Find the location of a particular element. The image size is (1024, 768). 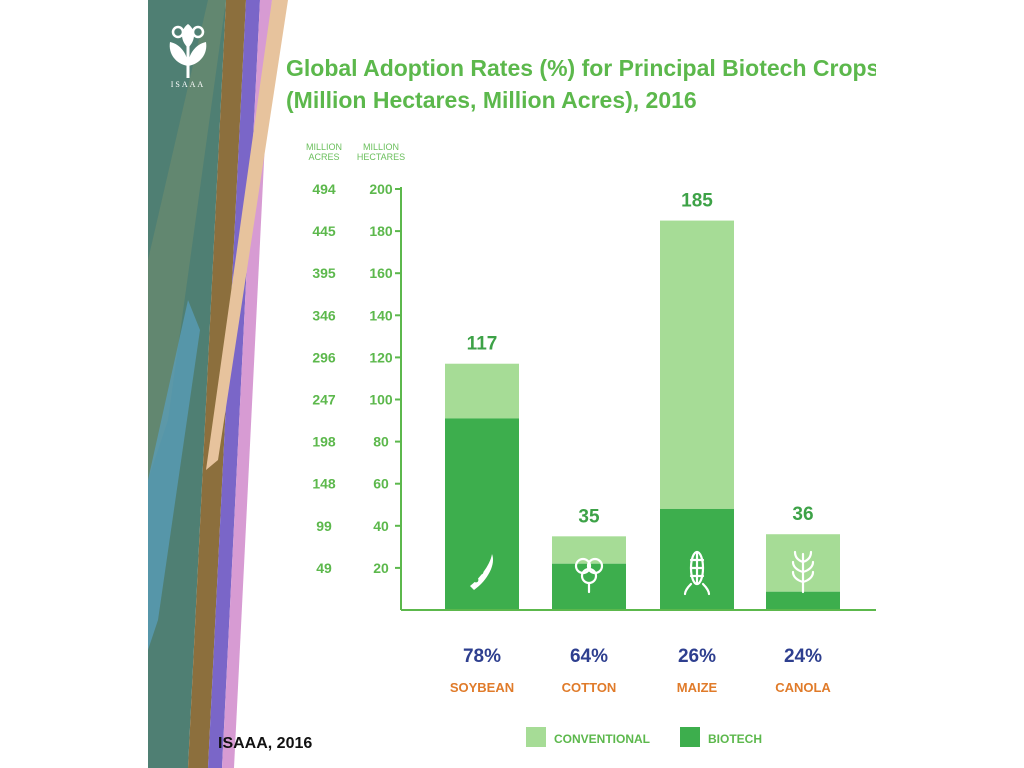

y-tick-label-hectares: 120 is located at coordinates (381, 357).